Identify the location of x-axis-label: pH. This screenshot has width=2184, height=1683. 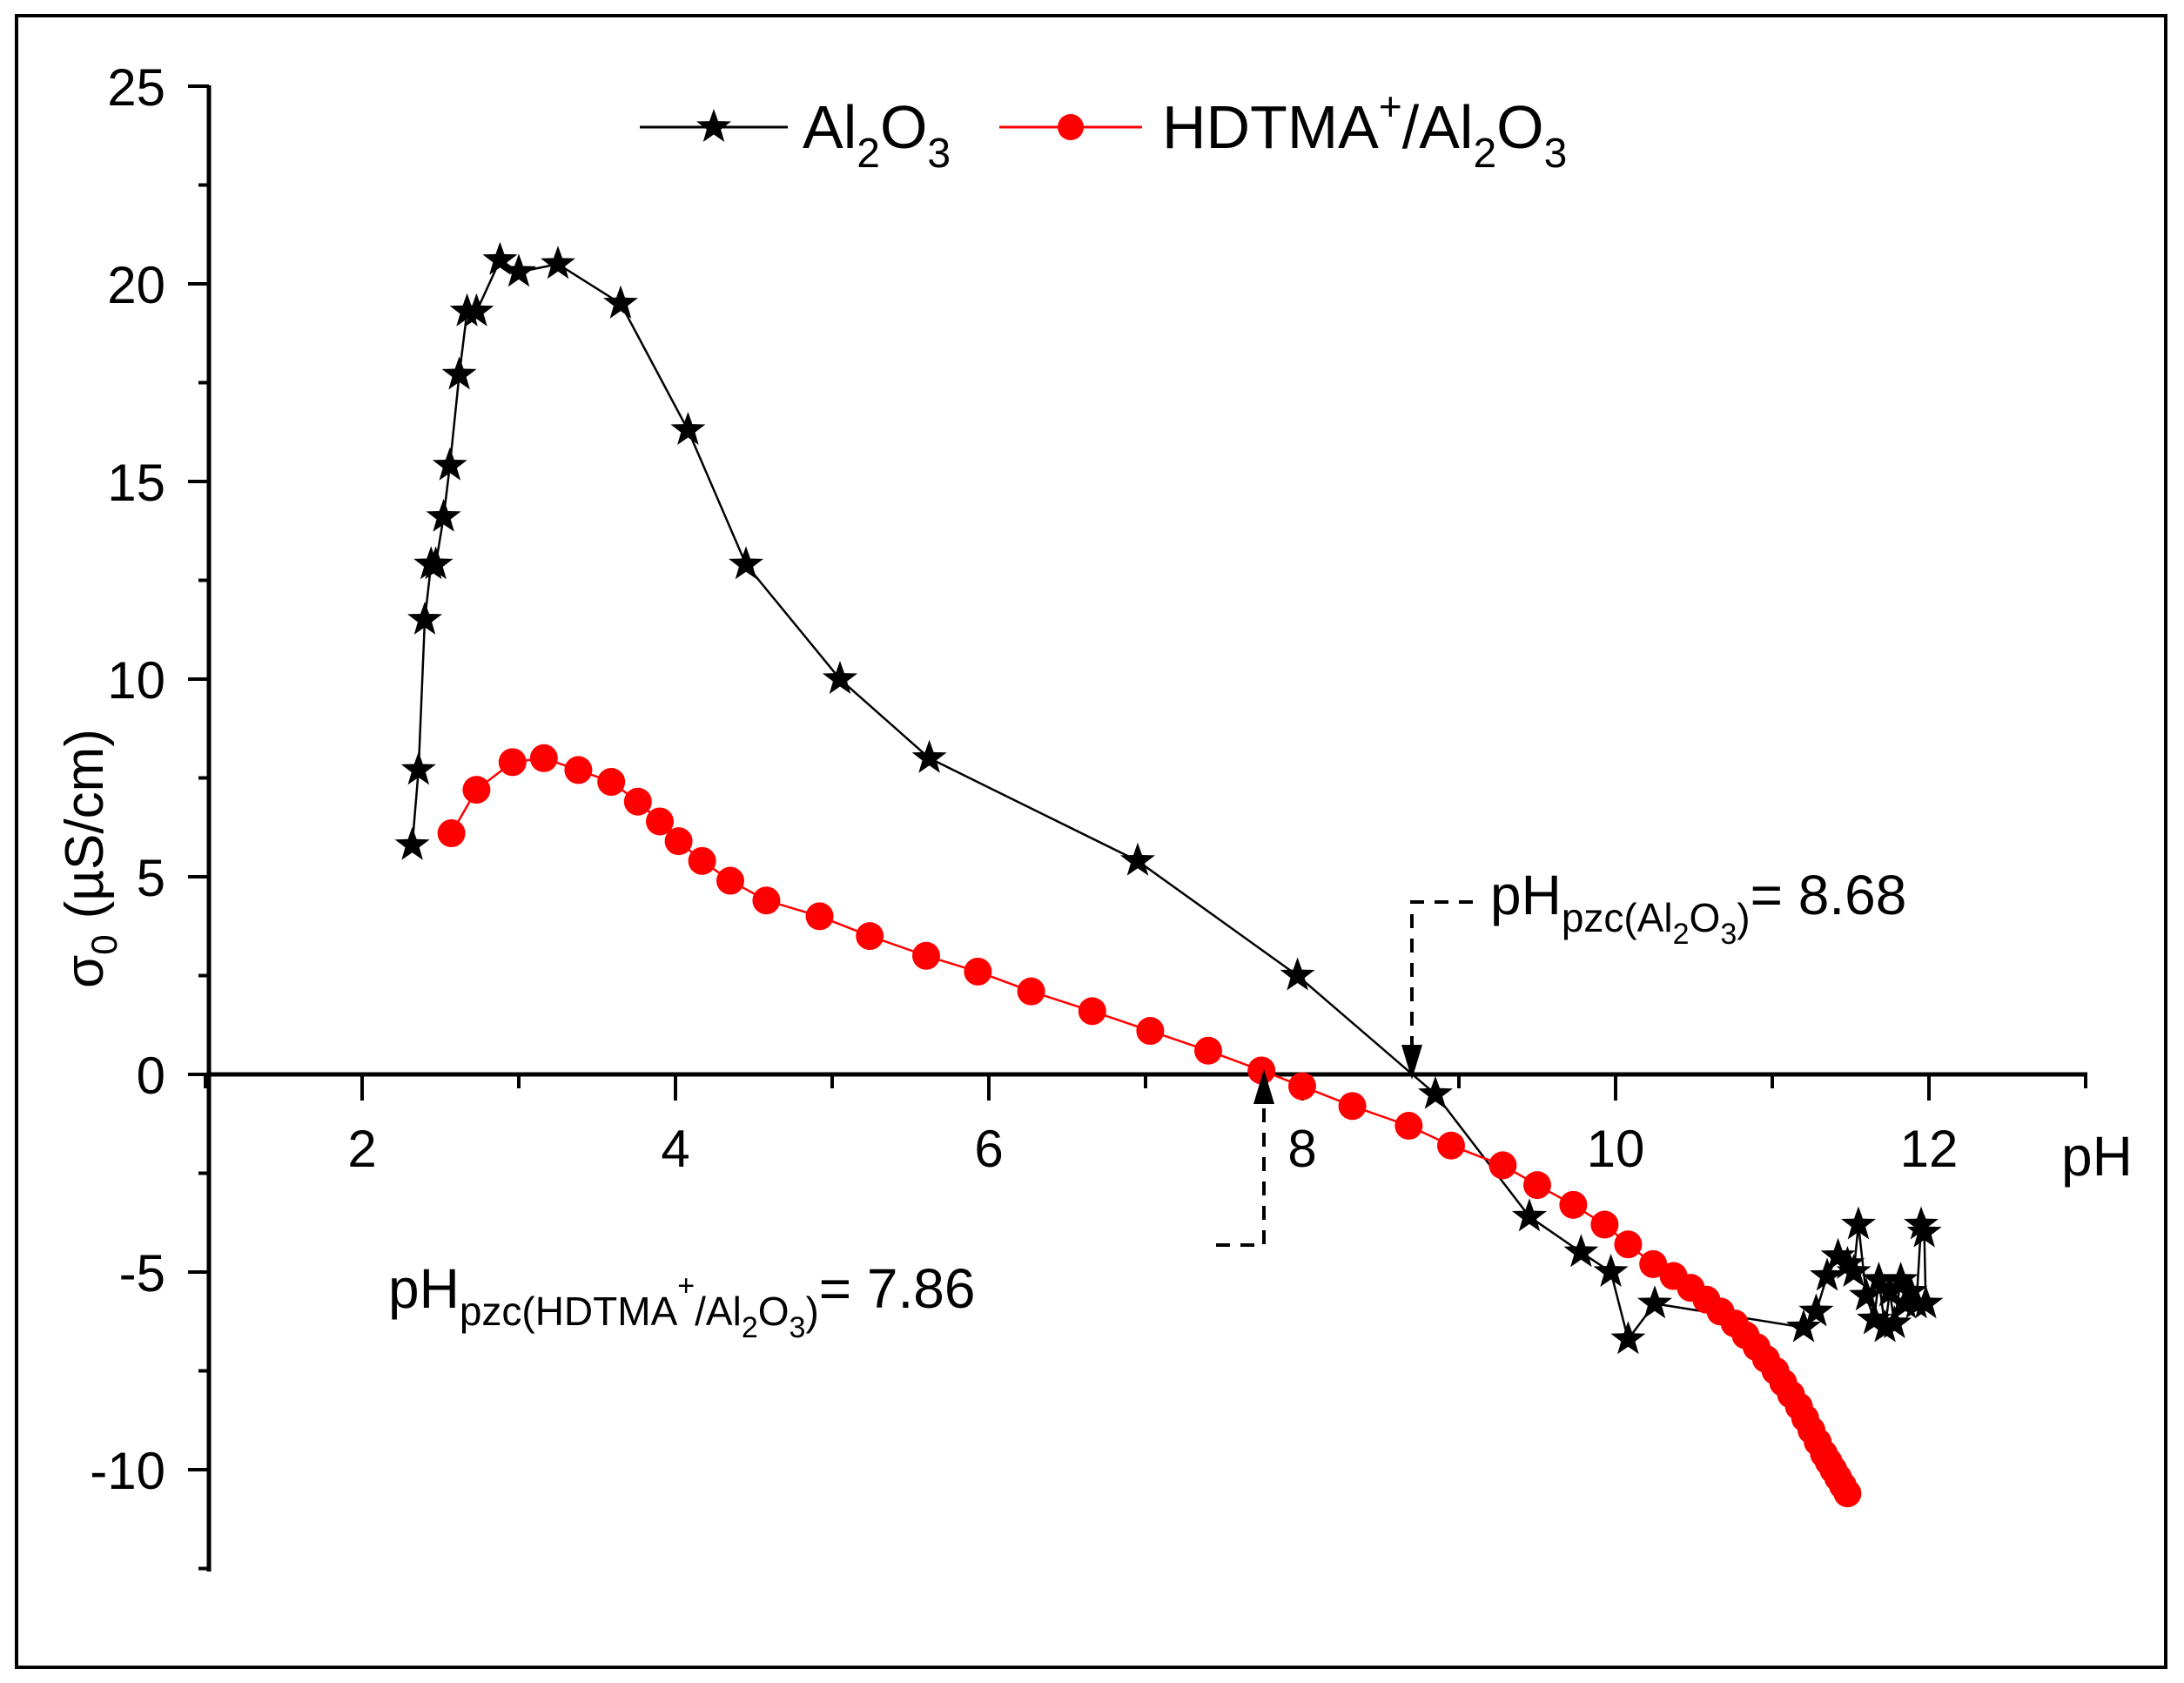
(2097, 1156).